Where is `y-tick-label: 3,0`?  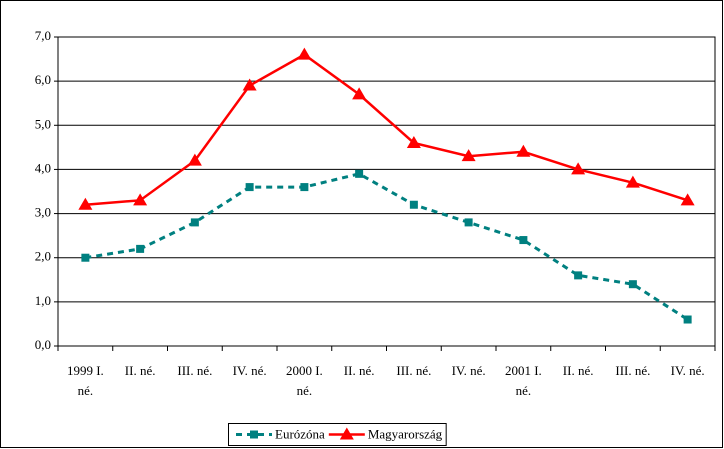
y-tick-label: 3,0 is located at coordinates (43, 212).